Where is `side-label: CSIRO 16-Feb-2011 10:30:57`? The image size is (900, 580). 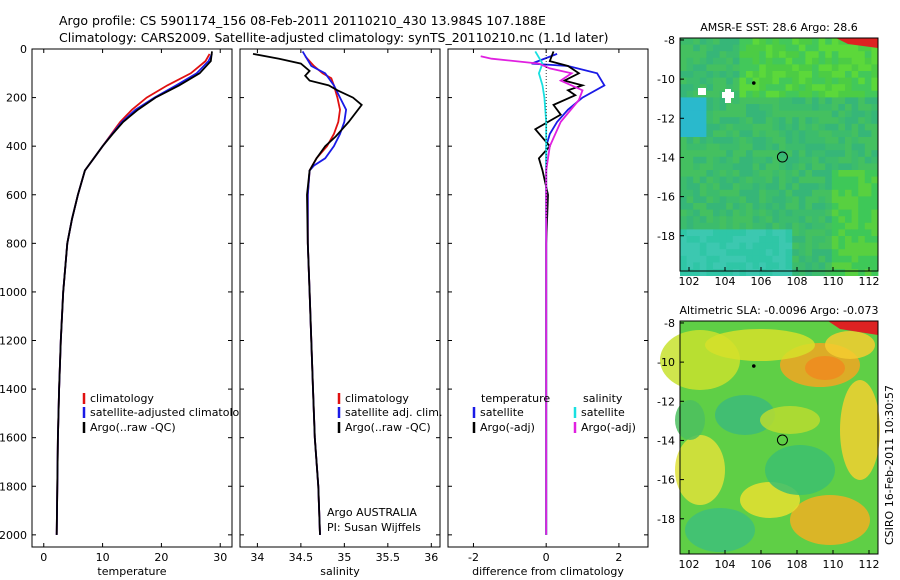 side-label: CSIRO 16-Feb-2011 10:30:57 is located at coordinates (889, 465).